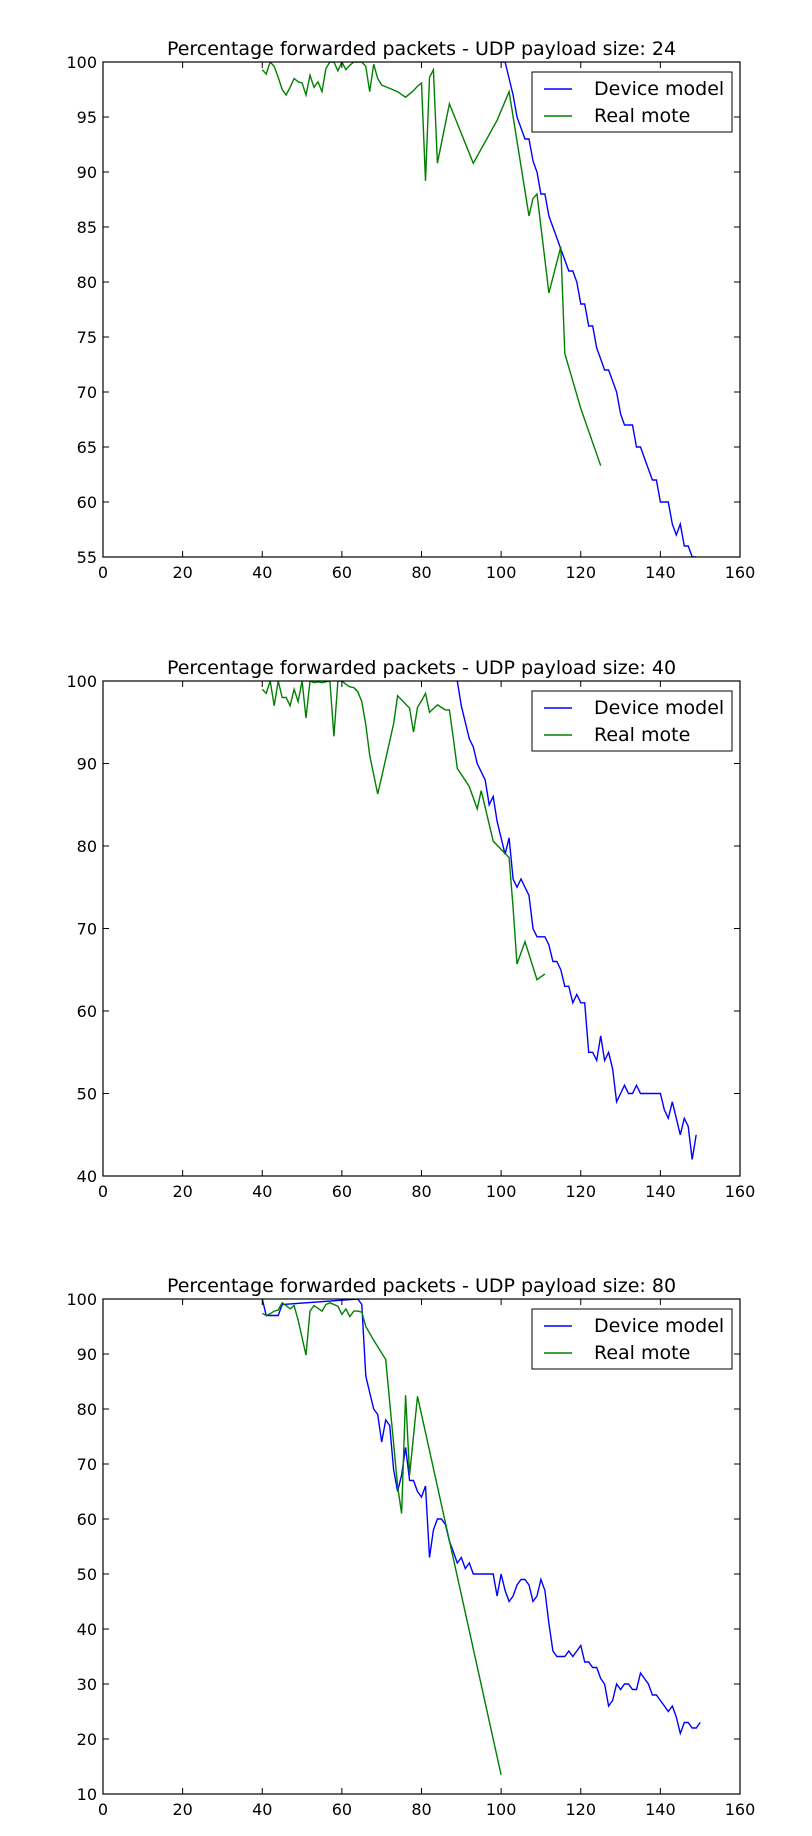 The width and height of the screenshot is (812, 1836). I want to click on y-tick-label: 20, so click(87, 1739).